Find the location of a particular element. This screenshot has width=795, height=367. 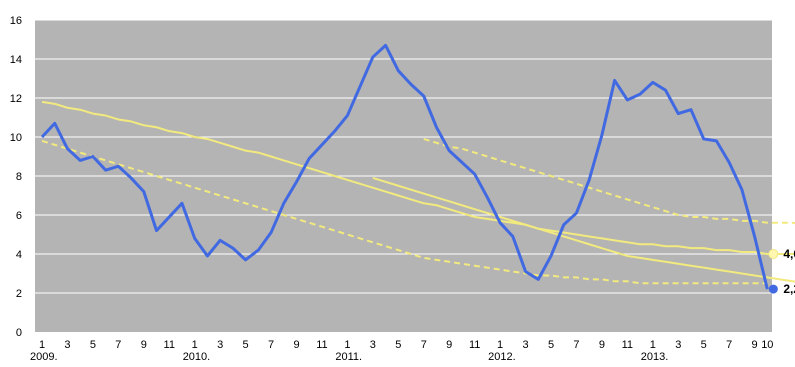

y-tick-label: 2 is located at coordinates (19, 294).